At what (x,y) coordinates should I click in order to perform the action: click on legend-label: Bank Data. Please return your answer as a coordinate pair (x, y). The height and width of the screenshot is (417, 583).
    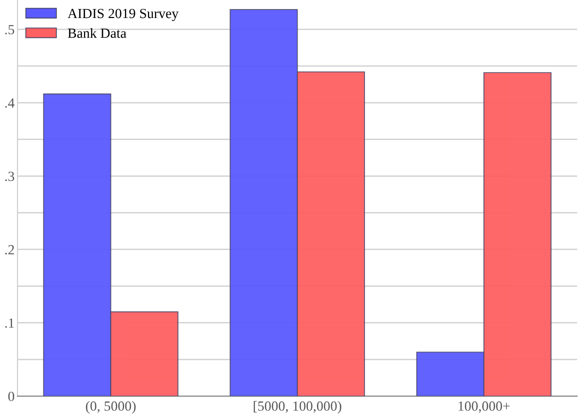
    Looking at the image, I should click on (97, 33).